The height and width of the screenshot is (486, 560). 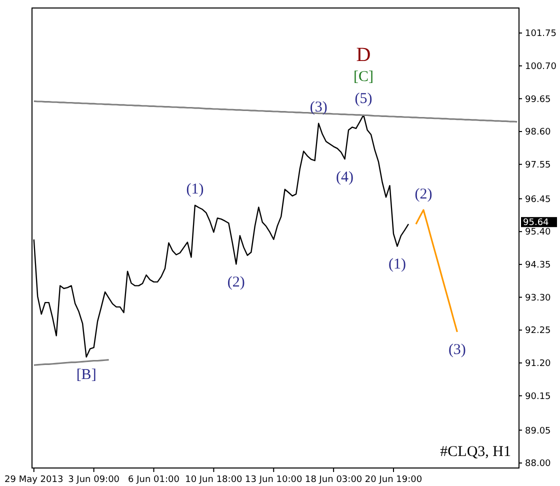 I want to click on y-tick-label: 92.25, so click(x=538, y=331).